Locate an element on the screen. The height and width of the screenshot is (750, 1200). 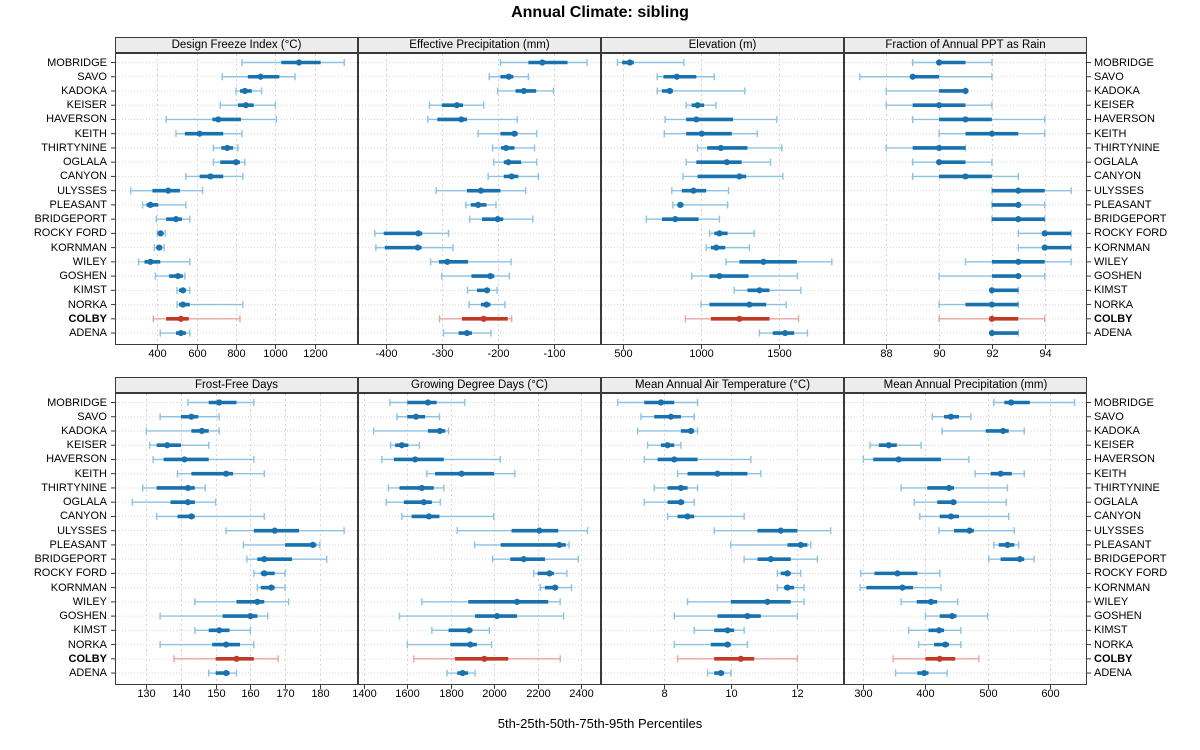
panel-plot-mean-annual-precipitation-mm is located at coordinates (967, 541).